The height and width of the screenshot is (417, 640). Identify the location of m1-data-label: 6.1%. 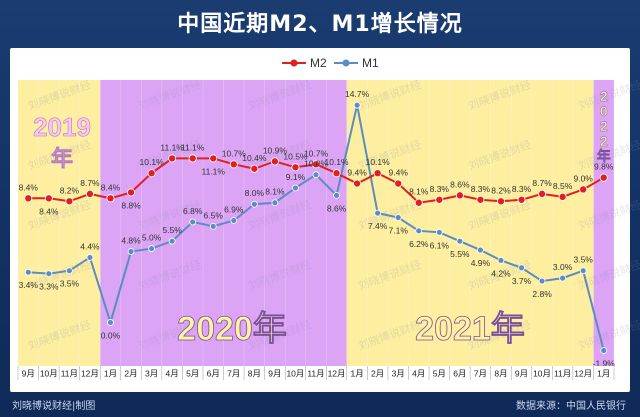
(440, 245).